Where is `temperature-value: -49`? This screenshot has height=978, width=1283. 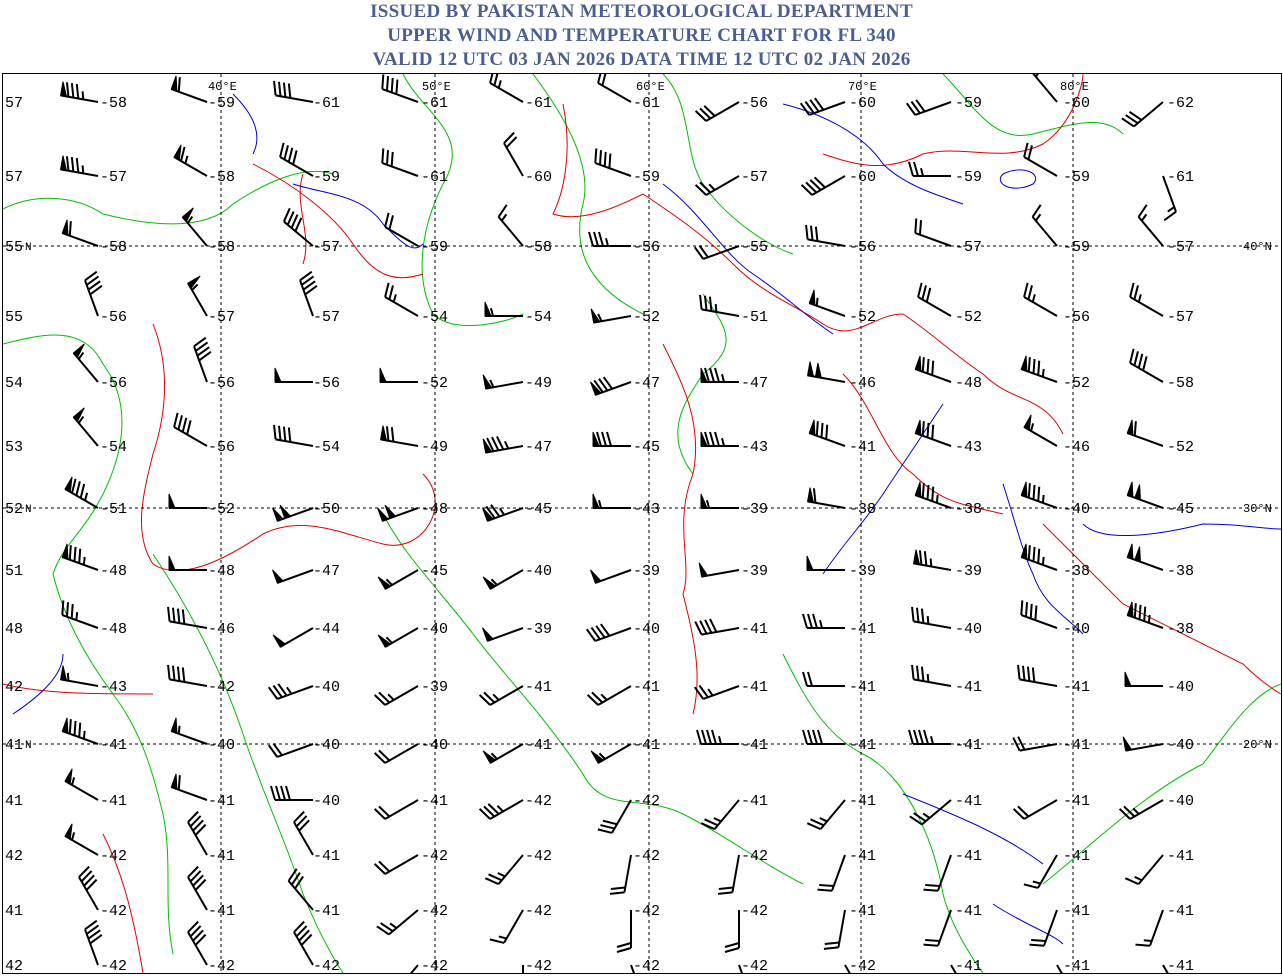 temperature-value: -49 is located at coordinates (434, 447).